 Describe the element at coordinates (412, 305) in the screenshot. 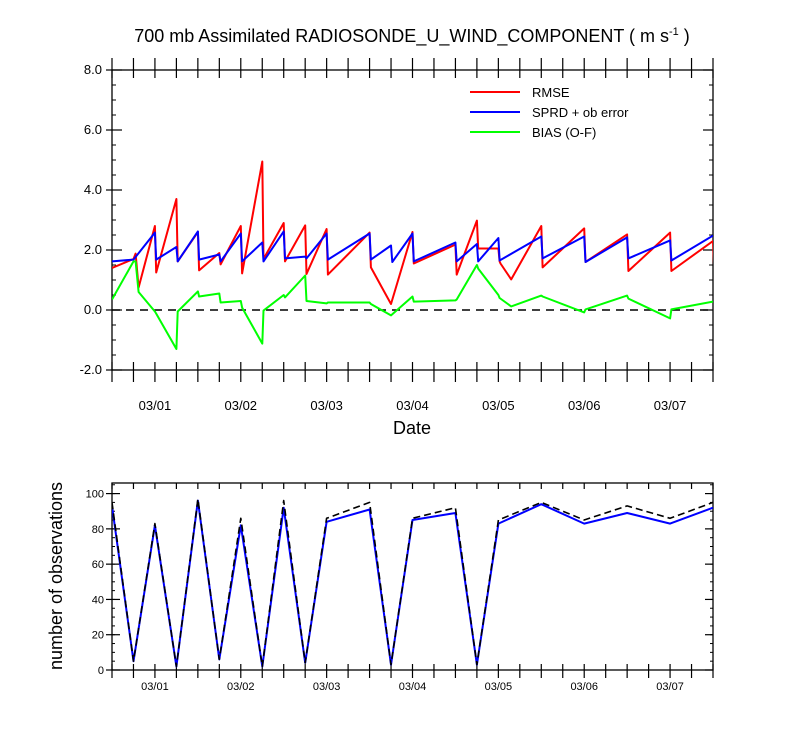

I see `series-line-bias-o-f` at that location.